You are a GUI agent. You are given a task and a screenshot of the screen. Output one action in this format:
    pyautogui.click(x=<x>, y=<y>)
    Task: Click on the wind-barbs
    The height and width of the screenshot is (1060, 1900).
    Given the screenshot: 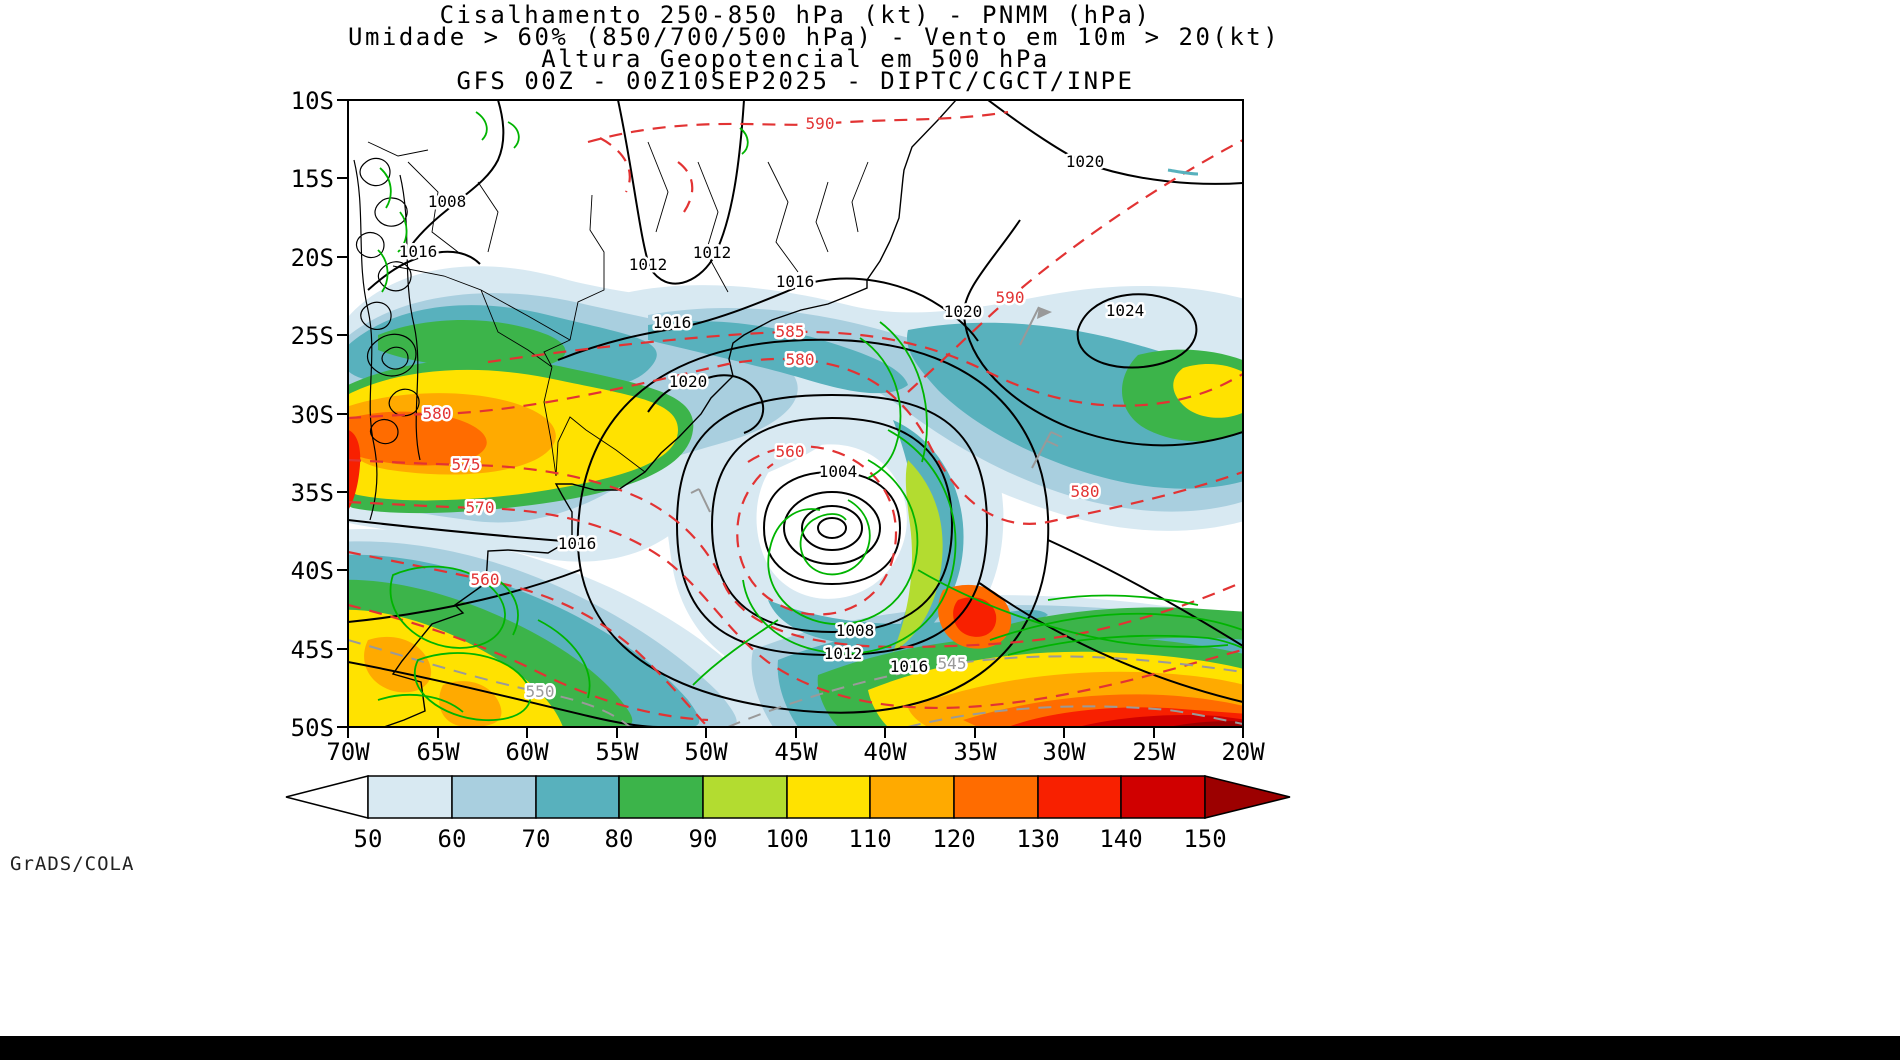 What is the action you would take?
    pyautogui.click(x=944, y=340)
    